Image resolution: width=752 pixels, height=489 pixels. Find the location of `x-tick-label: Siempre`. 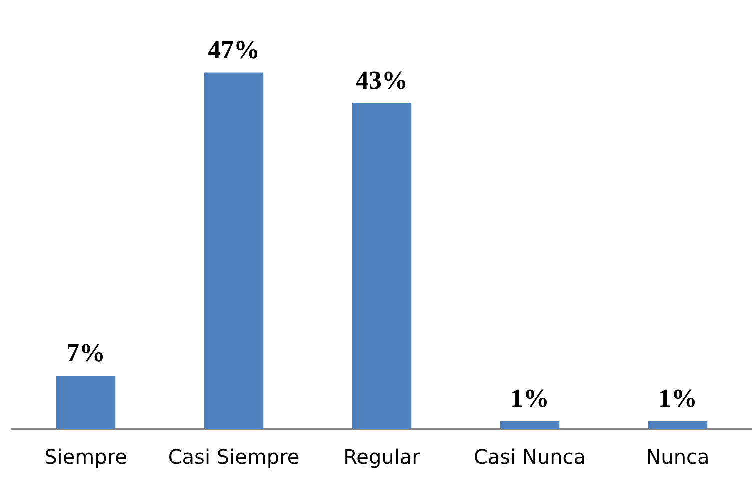

x-tick-label: Siempre is located at coordinates (86, 457).